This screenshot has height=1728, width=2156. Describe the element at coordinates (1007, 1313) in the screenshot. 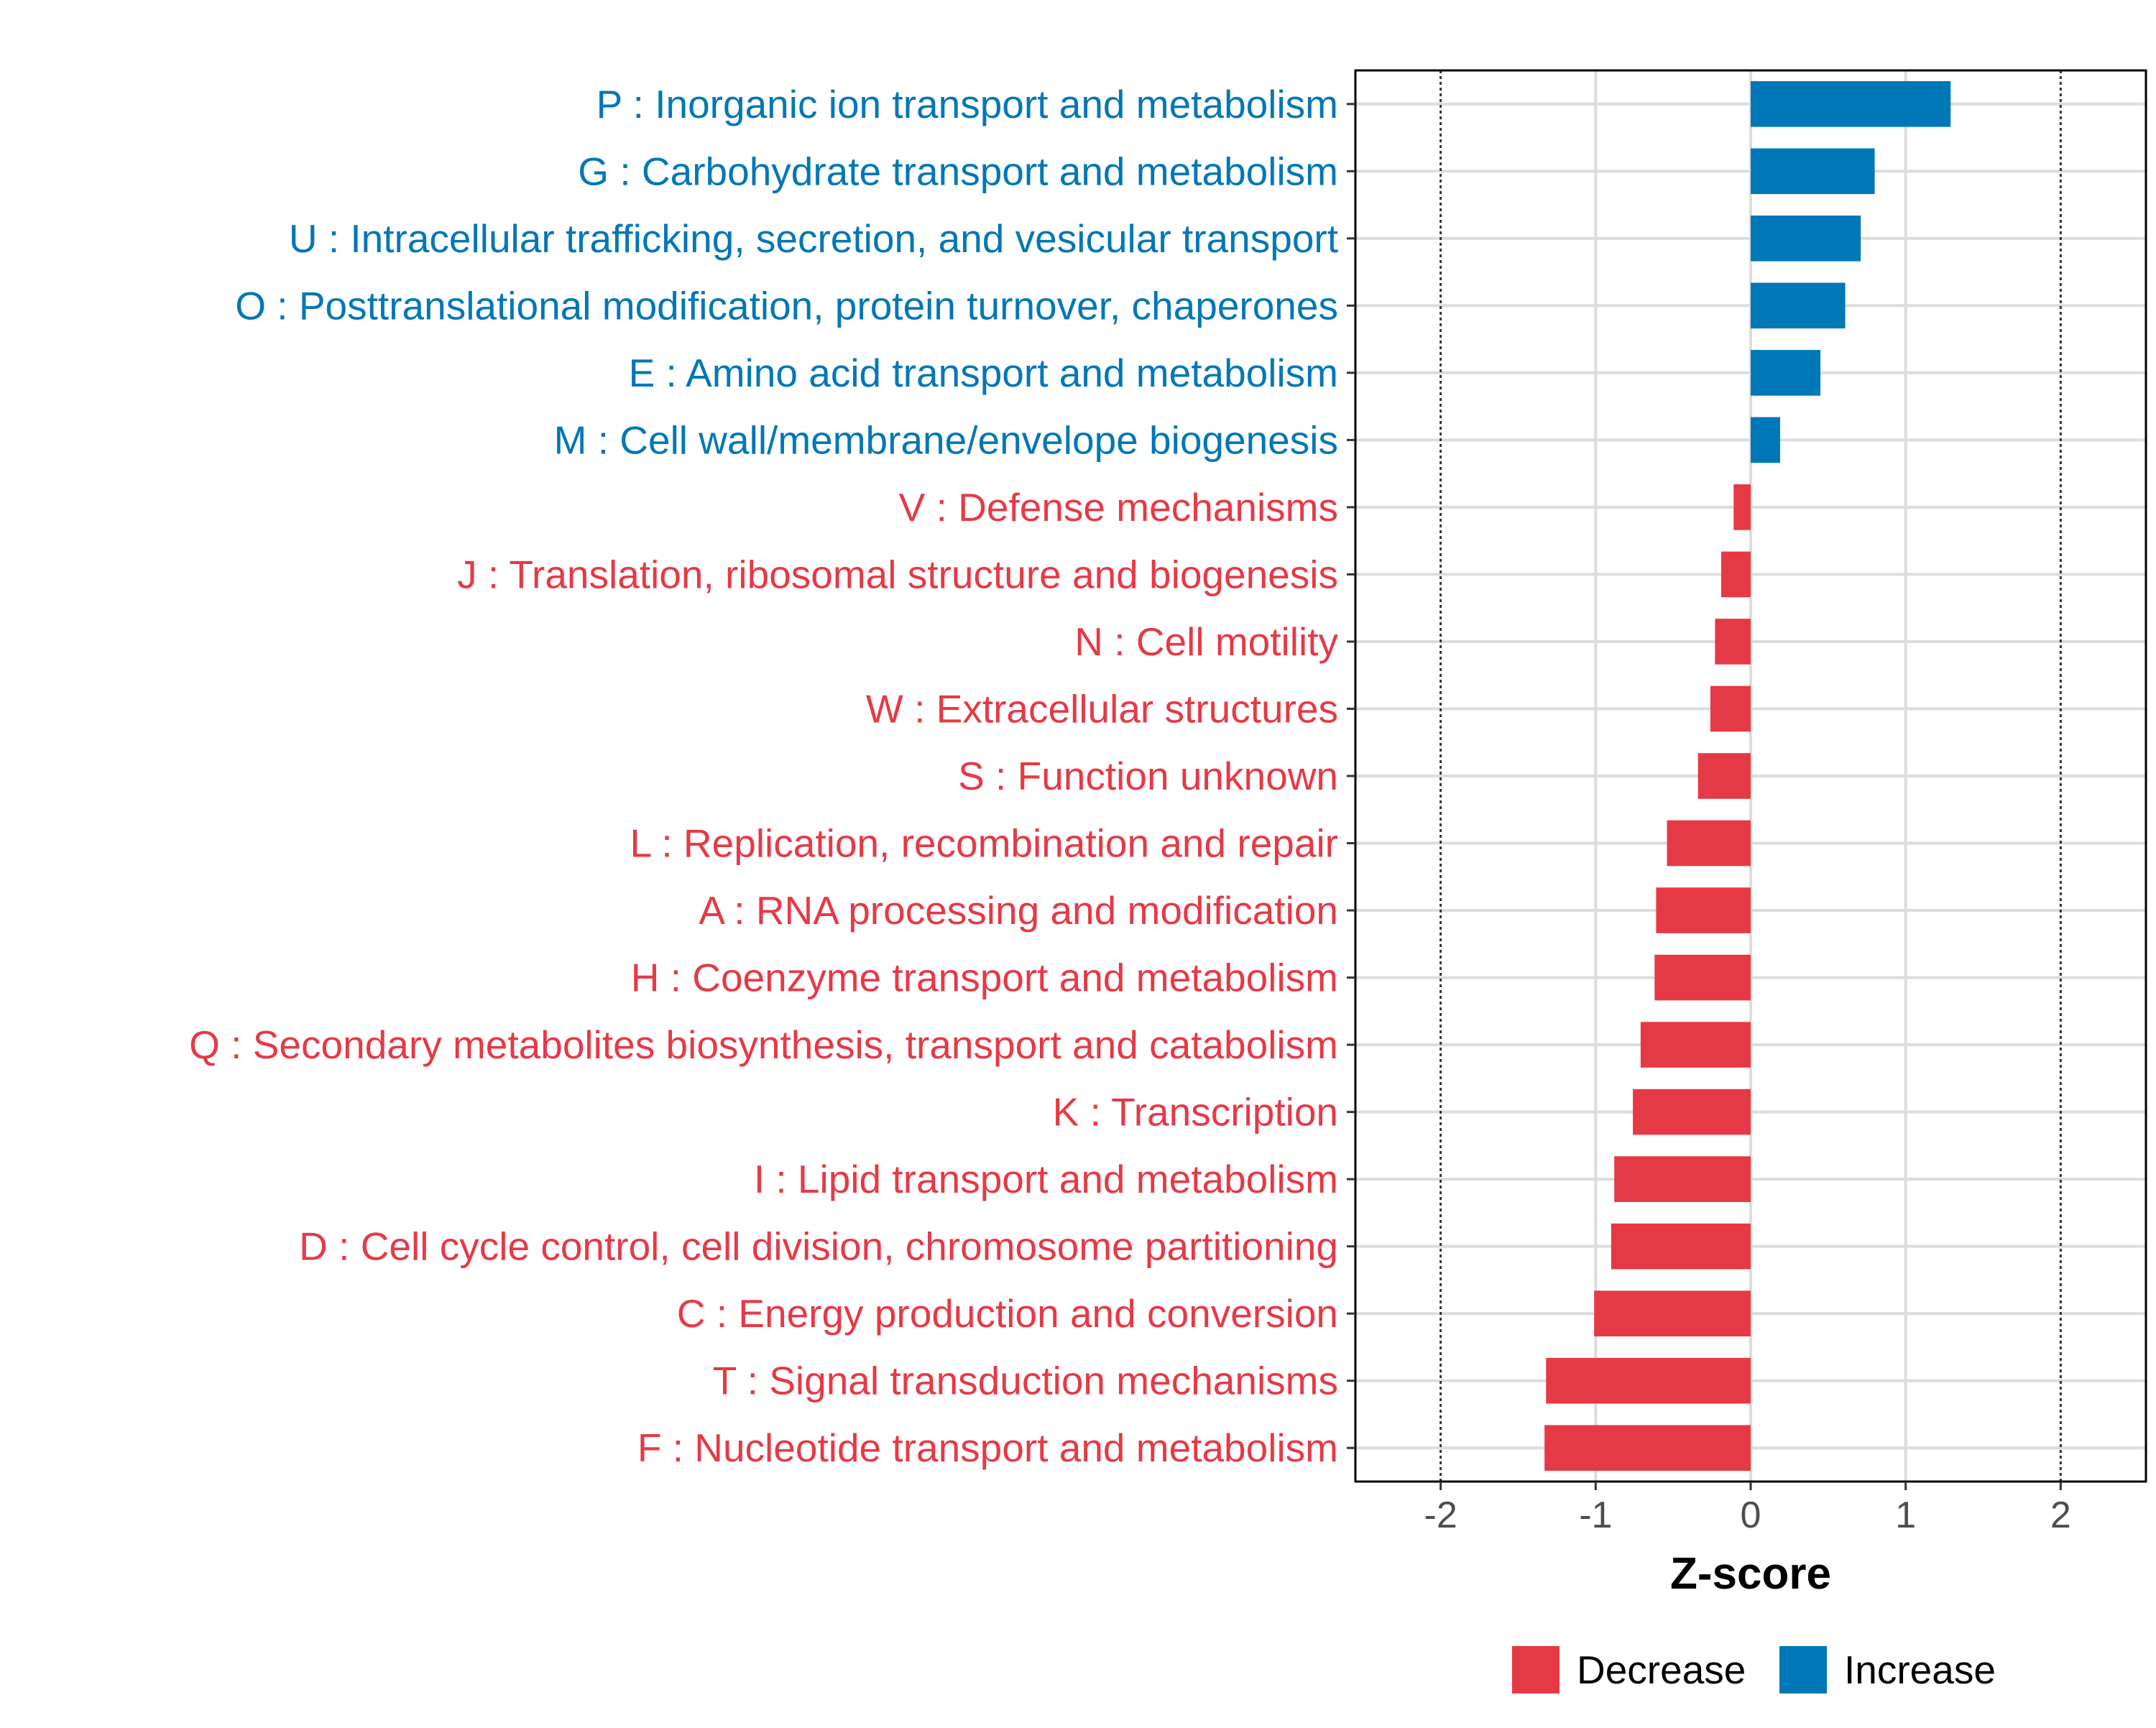

I see `category-label: C : Energy production and conversion` at that location.